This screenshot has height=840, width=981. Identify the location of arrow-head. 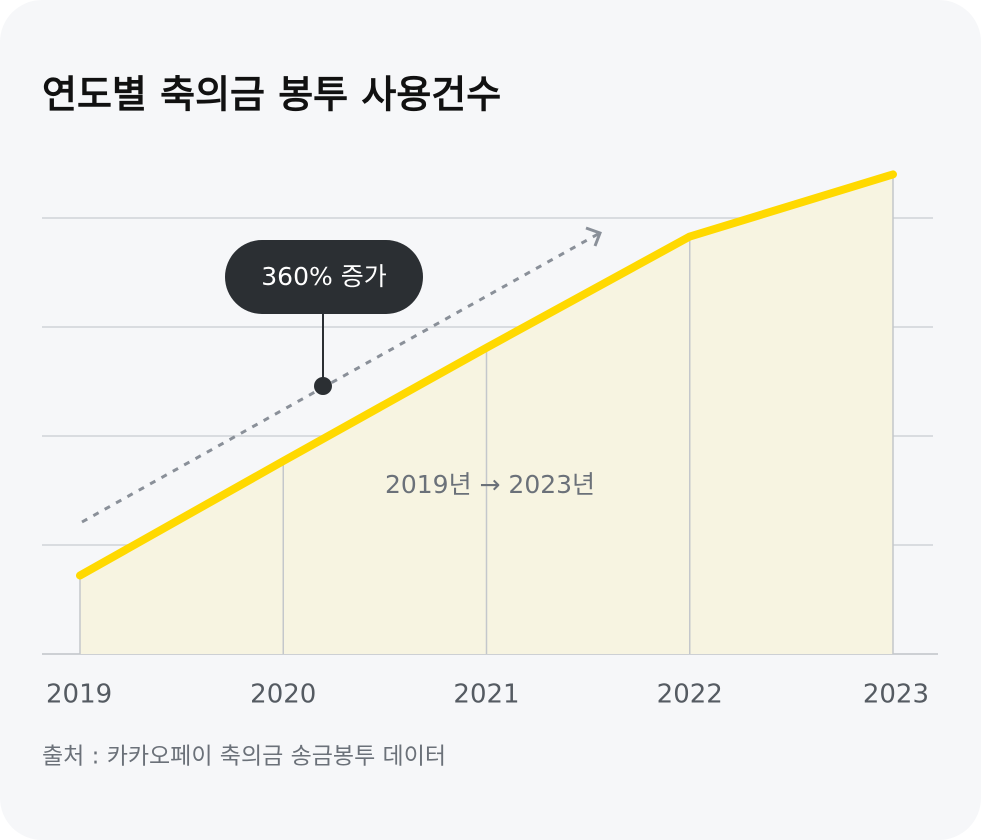
(593, 236).